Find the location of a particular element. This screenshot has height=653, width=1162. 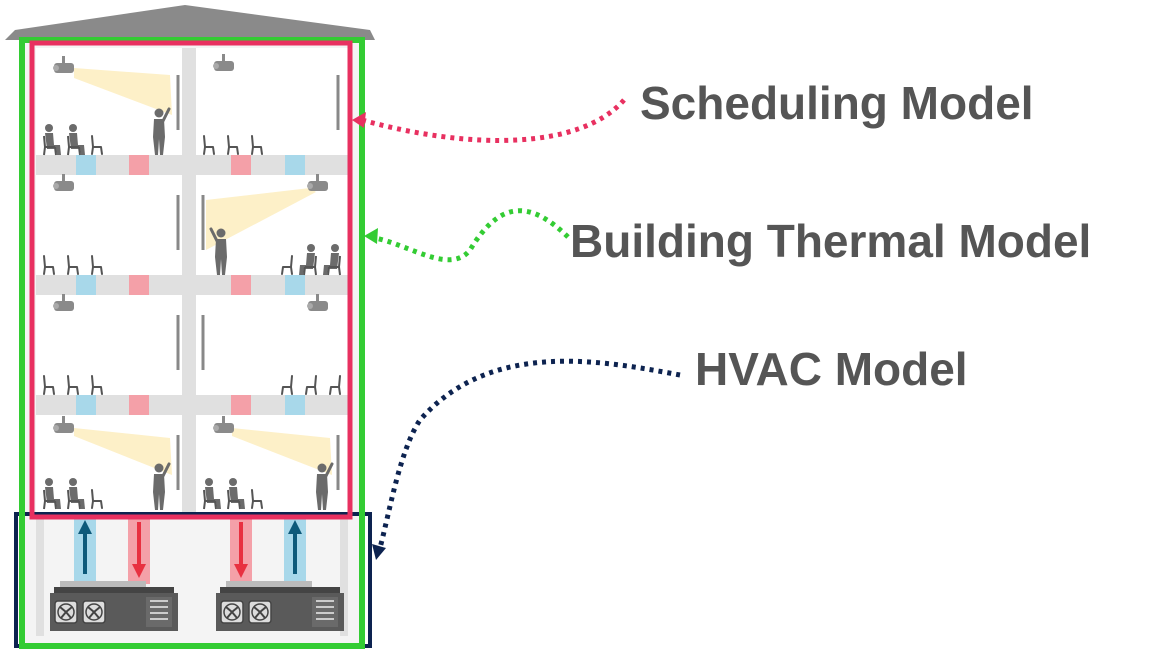

projection-screens is located at coordinates (258, 282).